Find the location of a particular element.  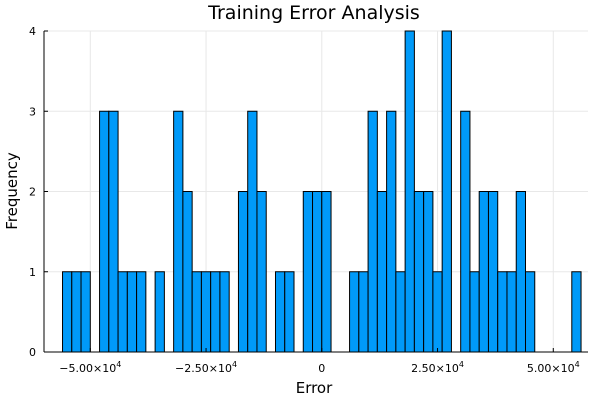

x-axis-ticks: −5.00×10⁴ −2.50×10⁴ 0 2.50×10⁴ 5.00×10⁴ is located at coordinates (319, 361).